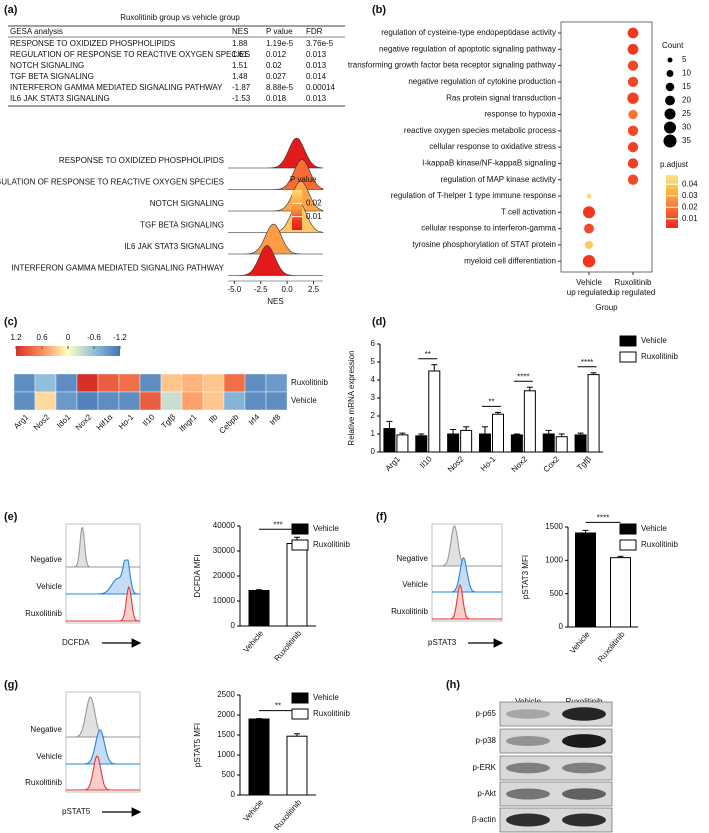 Image resolution: width=709 pixels, height=833 pixels. What do you see at coordinates (426, 462) in the screenshot?
I see `x-tick-label: Il10` at bounding box center [426, 462].